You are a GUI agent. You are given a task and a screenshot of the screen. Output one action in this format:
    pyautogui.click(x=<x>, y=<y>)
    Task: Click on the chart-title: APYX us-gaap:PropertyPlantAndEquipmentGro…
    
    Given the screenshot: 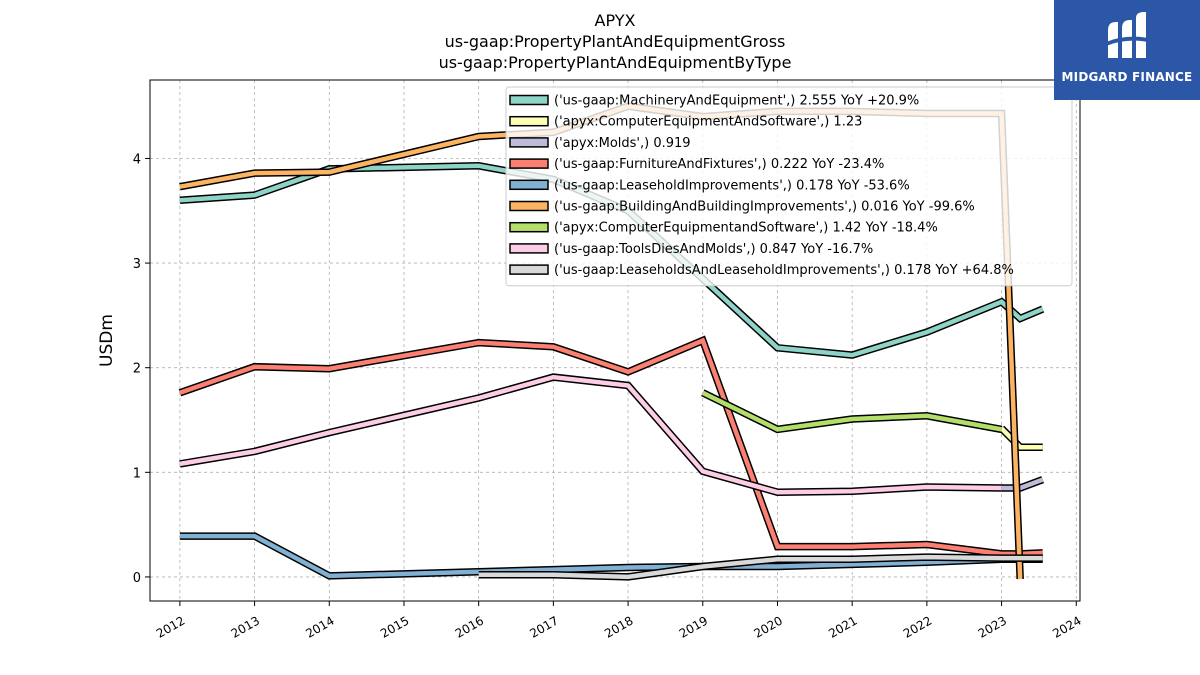 What is the action you would take?
    pyautogui.click(x=615, y=41)
    